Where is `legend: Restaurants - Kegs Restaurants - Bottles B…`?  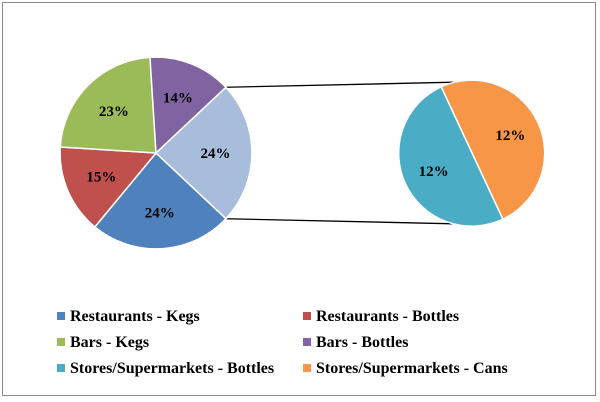
legend: Restaurants - Kegs Restaurants - Bottles B… is located at coordinates (282, 342).